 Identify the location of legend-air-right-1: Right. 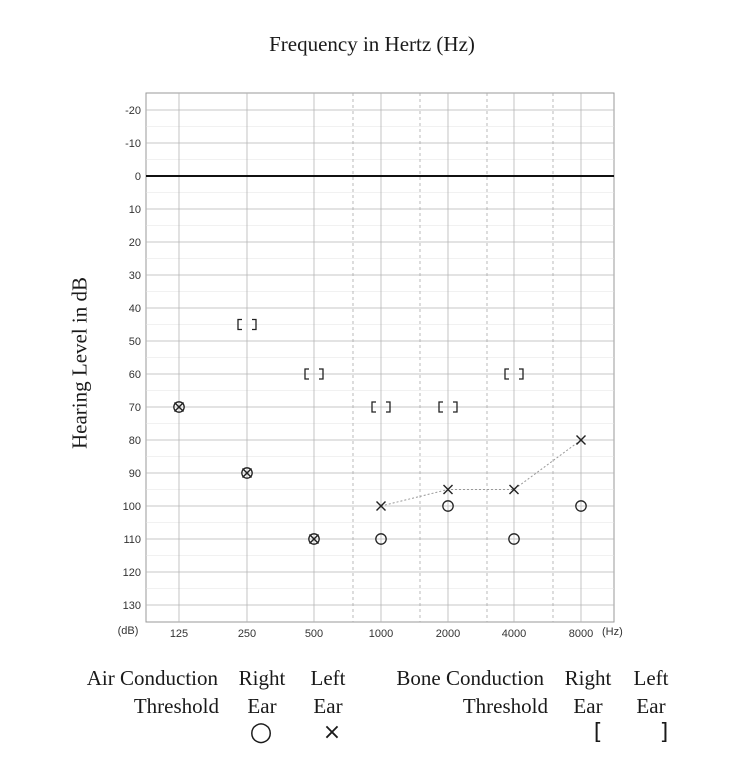
(262, 678).